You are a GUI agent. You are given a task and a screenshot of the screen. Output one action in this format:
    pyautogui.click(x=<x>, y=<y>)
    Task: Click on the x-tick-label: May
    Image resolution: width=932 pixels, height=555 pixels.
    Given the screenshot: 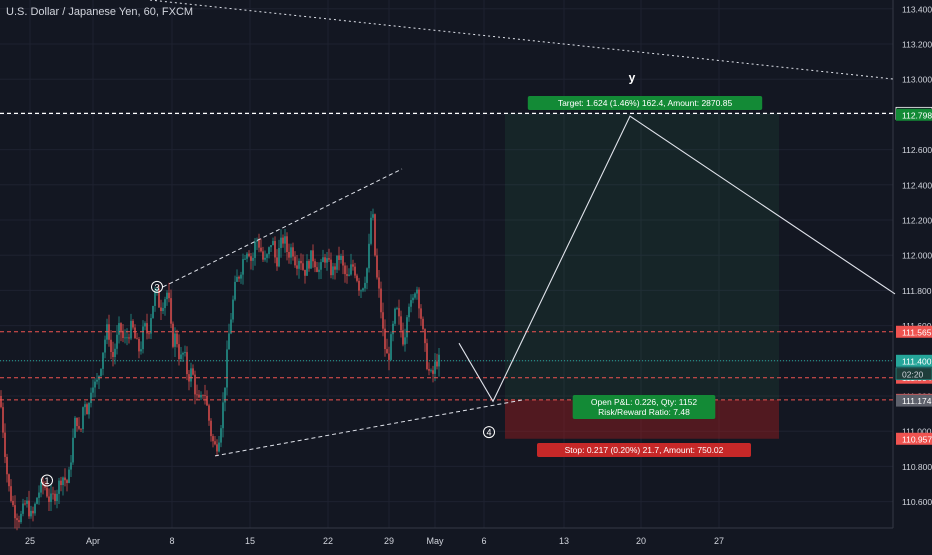 What is the action you would take?
    pyautogui.click(x=435, y=541)
    